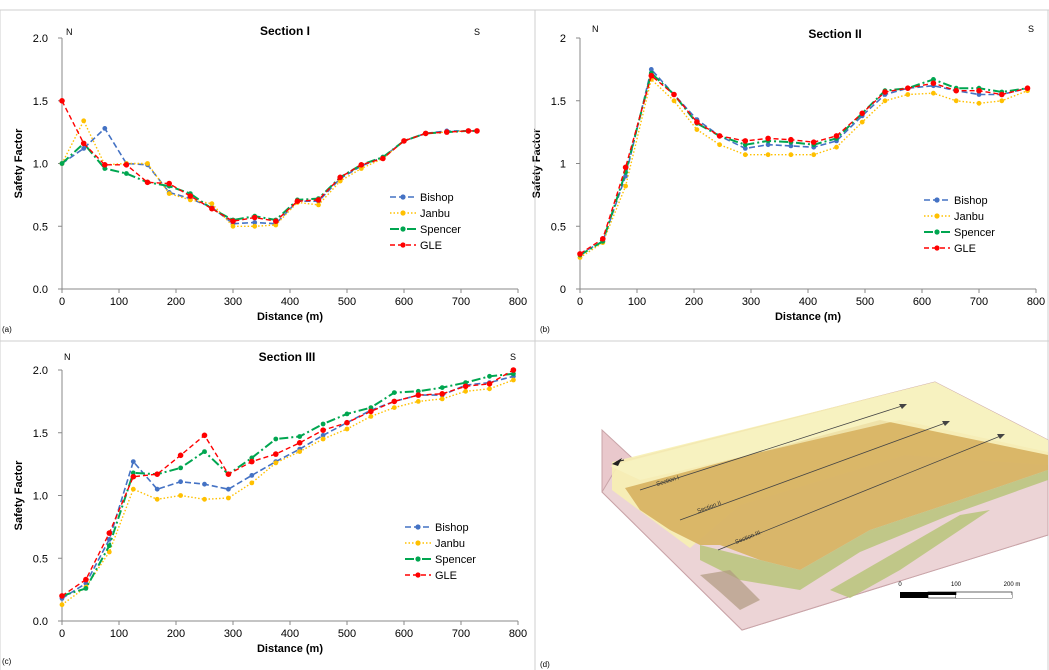 This screenshot has height=670, width=1049. Describe the element at coordinates (910, 554) in the screenshot. I see `layer-green-lower` at that location.